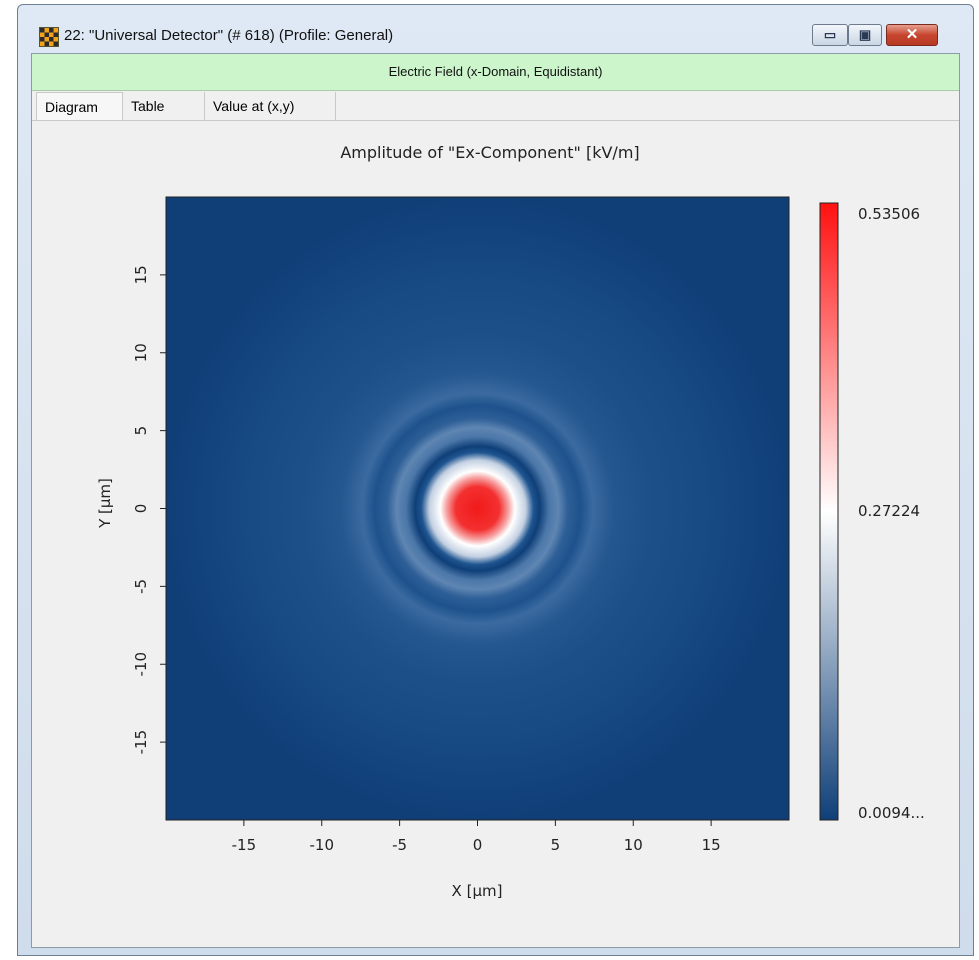 Image resolution: width=979 pixels, height=960 pixels. I want to click on colorbar-max-label: 0.53506, so click(889, 214).